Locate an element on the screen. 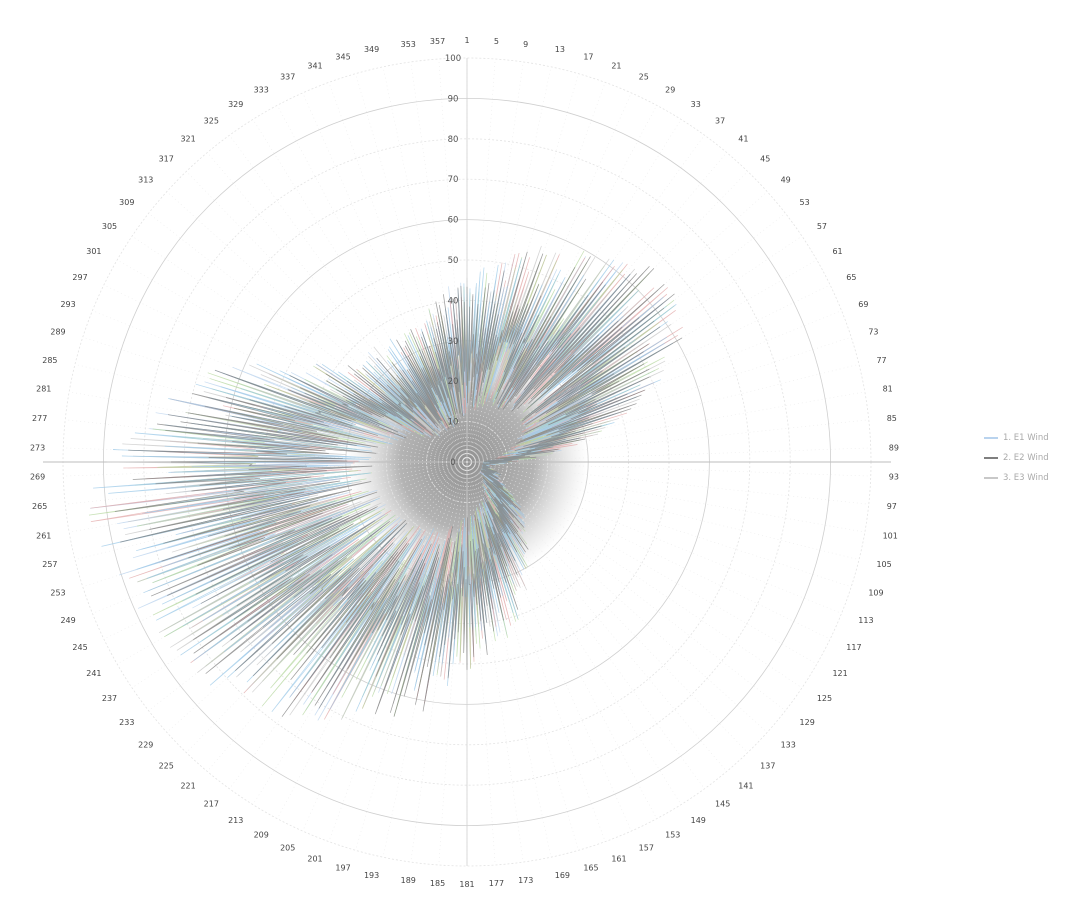 This screenshot has width=1082, height=917. angle-tick-label: 201 is located at coordinates (314, 859).